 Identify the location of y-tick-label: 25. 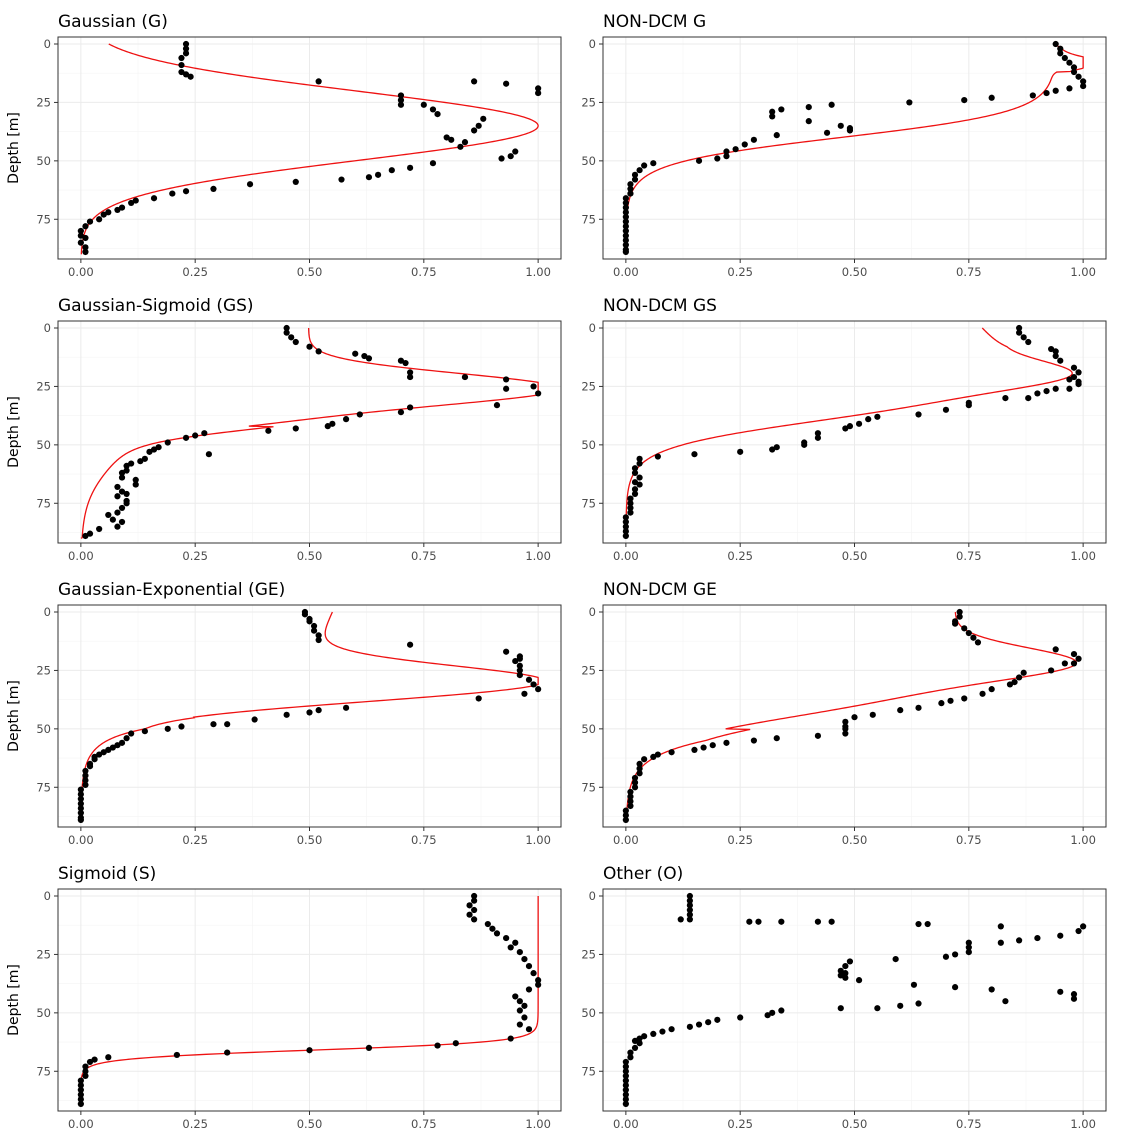
(43, 954).